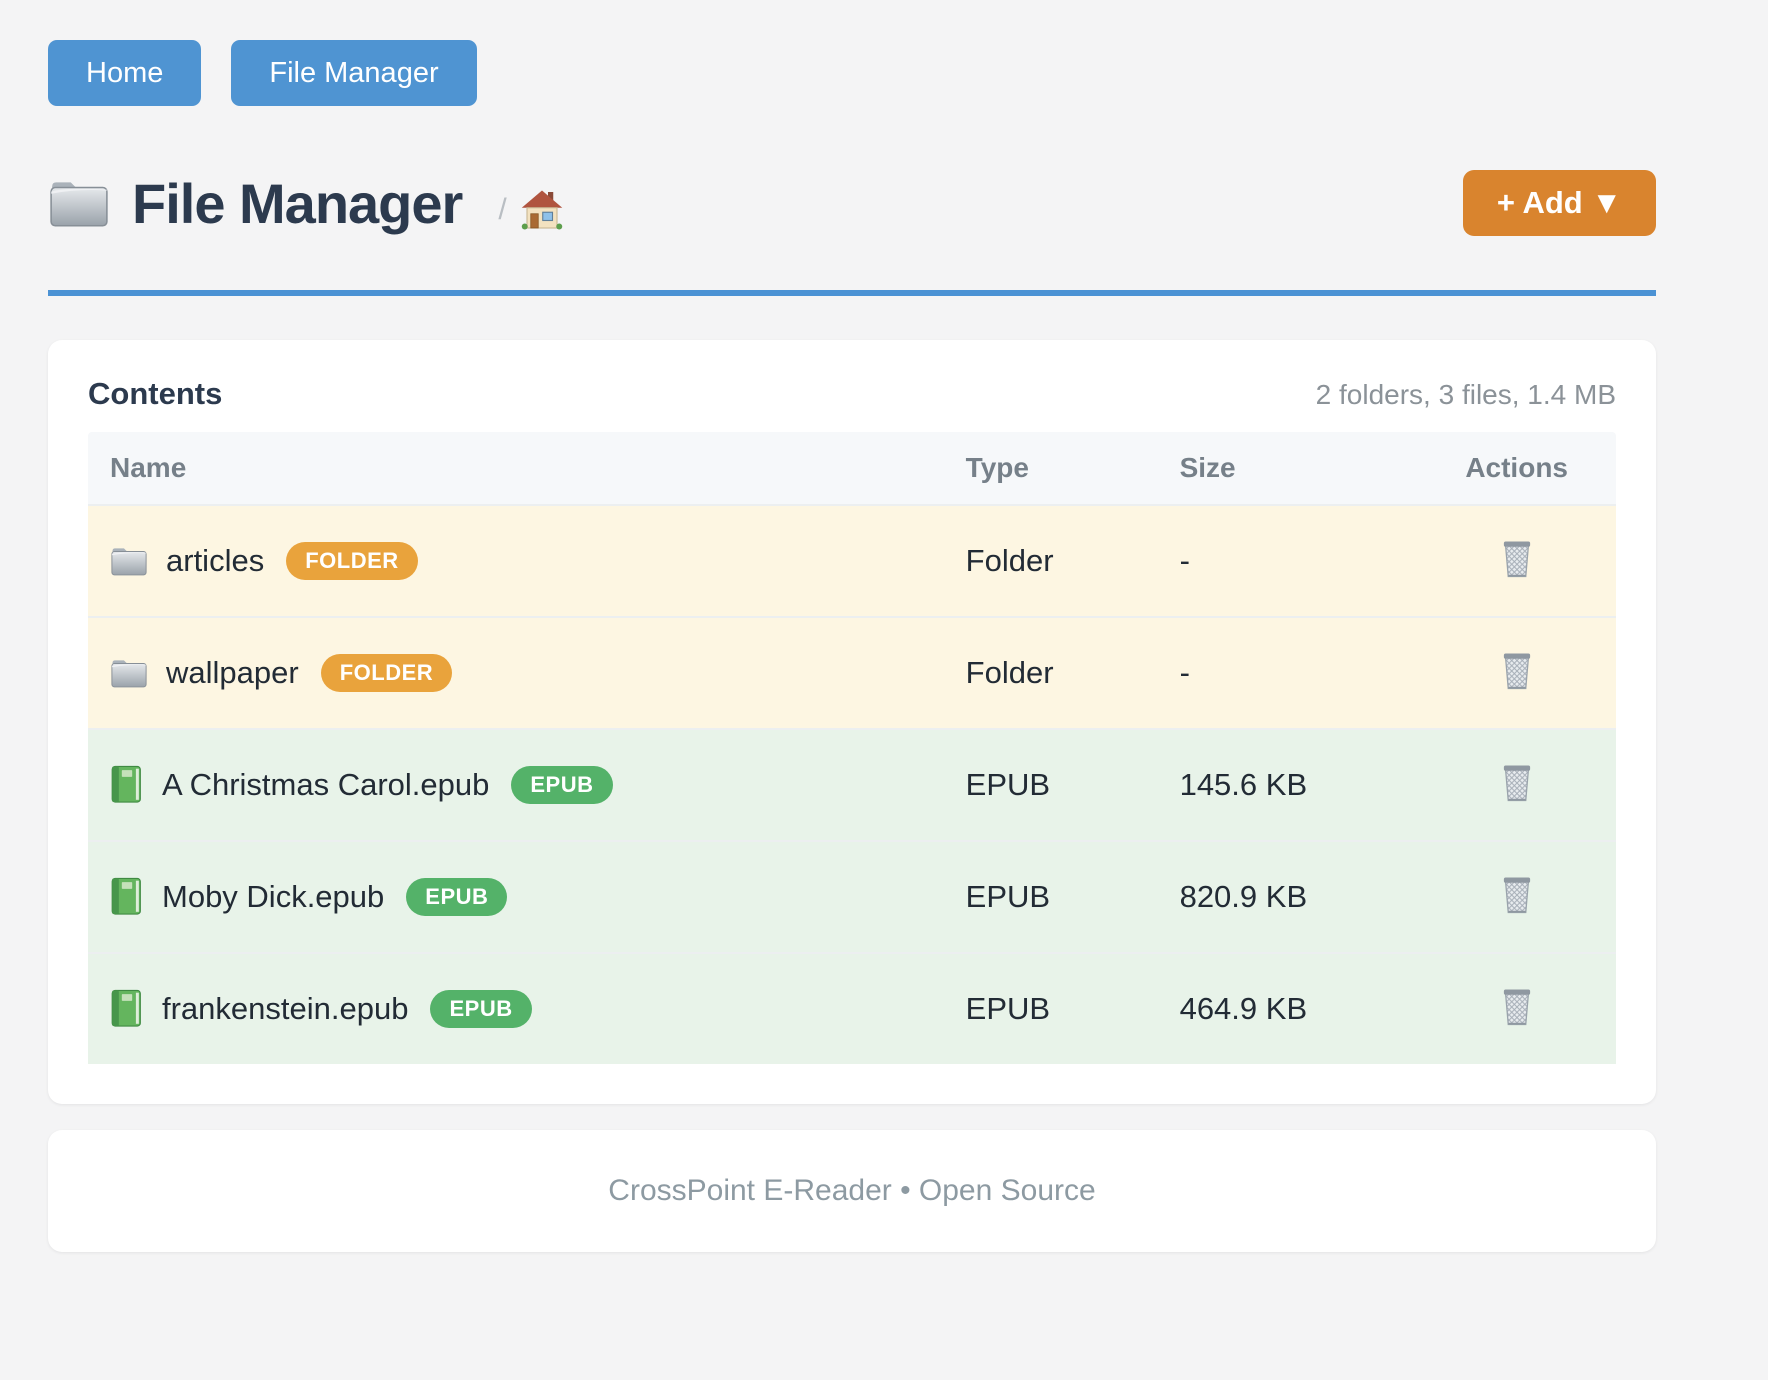 The height and width of the screenshot is (1380, 1768). Describe the element at coordinates (1243, 784) in the screenshot. I see `file-size: 145.6 KB` at that location.